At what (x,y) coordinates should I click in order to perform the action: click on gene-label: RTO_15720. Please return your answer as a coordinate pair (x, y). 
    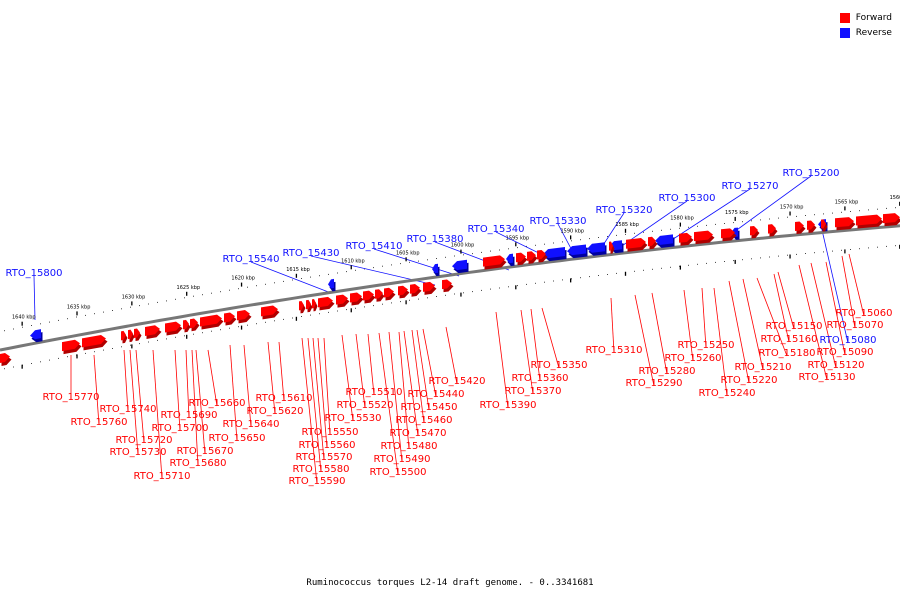
    Looking at the image, I should click on (143, 440).